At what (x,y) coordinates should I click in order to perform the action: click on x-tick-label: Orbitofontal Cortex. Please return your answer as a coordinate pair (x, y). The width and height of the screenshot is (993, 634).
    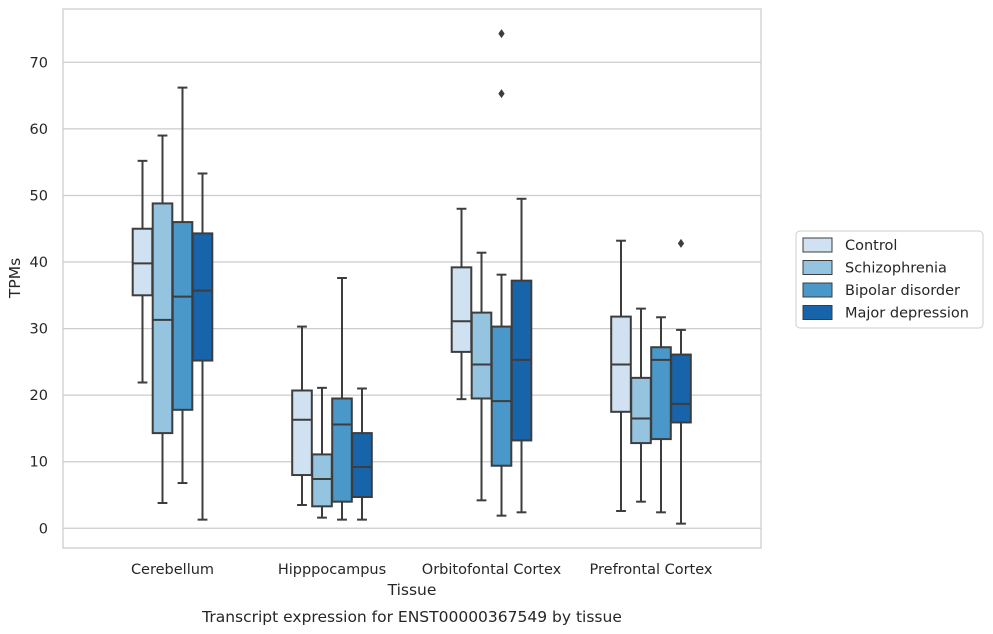
    Looking at the image, I should click on (492, 570).